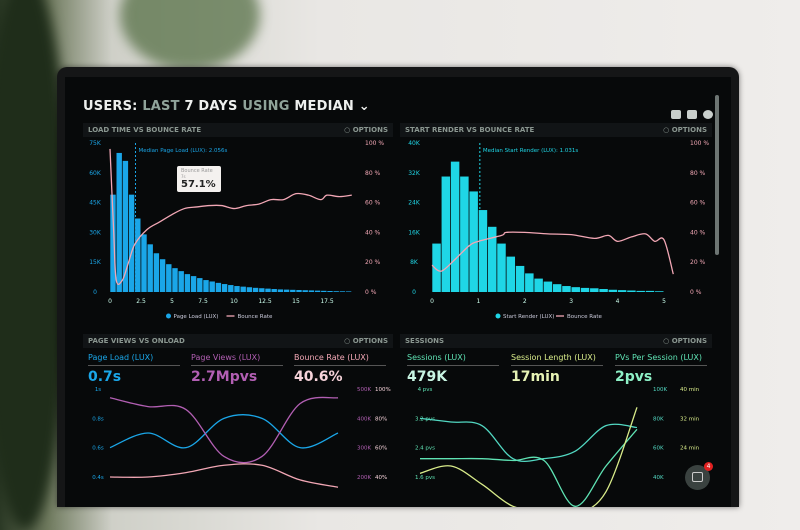  Describe the element at coordinates (698, 262) in the screenshot. I see `right-tick-label: 20 %` at that location.